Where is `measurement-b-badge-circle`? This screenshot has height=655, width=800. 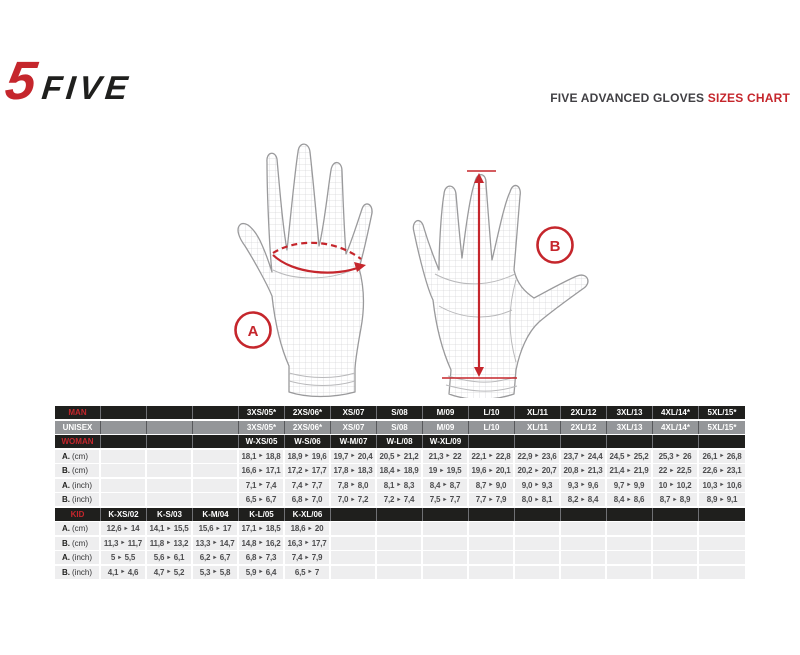 measurement-b-badge-circle is located at coordinates (555, 245).